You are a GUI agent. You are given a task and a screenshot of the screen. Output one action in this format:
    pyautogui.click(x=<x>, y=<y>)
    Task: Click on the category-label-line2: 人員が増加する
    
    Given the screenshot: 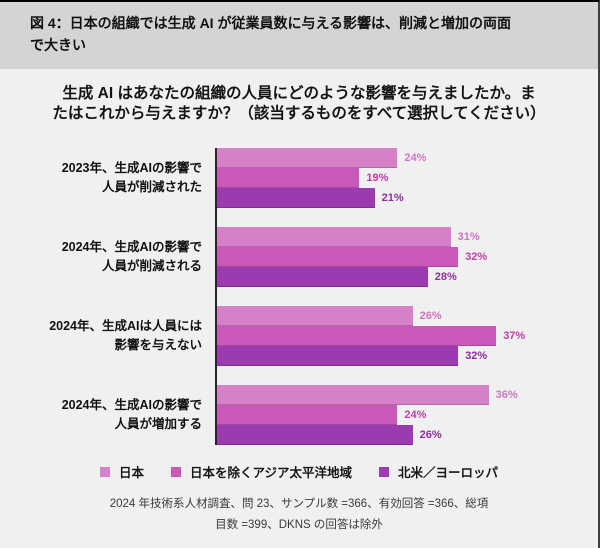 What is the action you would take?
    pyautogui.click(x=158, y=424)
    